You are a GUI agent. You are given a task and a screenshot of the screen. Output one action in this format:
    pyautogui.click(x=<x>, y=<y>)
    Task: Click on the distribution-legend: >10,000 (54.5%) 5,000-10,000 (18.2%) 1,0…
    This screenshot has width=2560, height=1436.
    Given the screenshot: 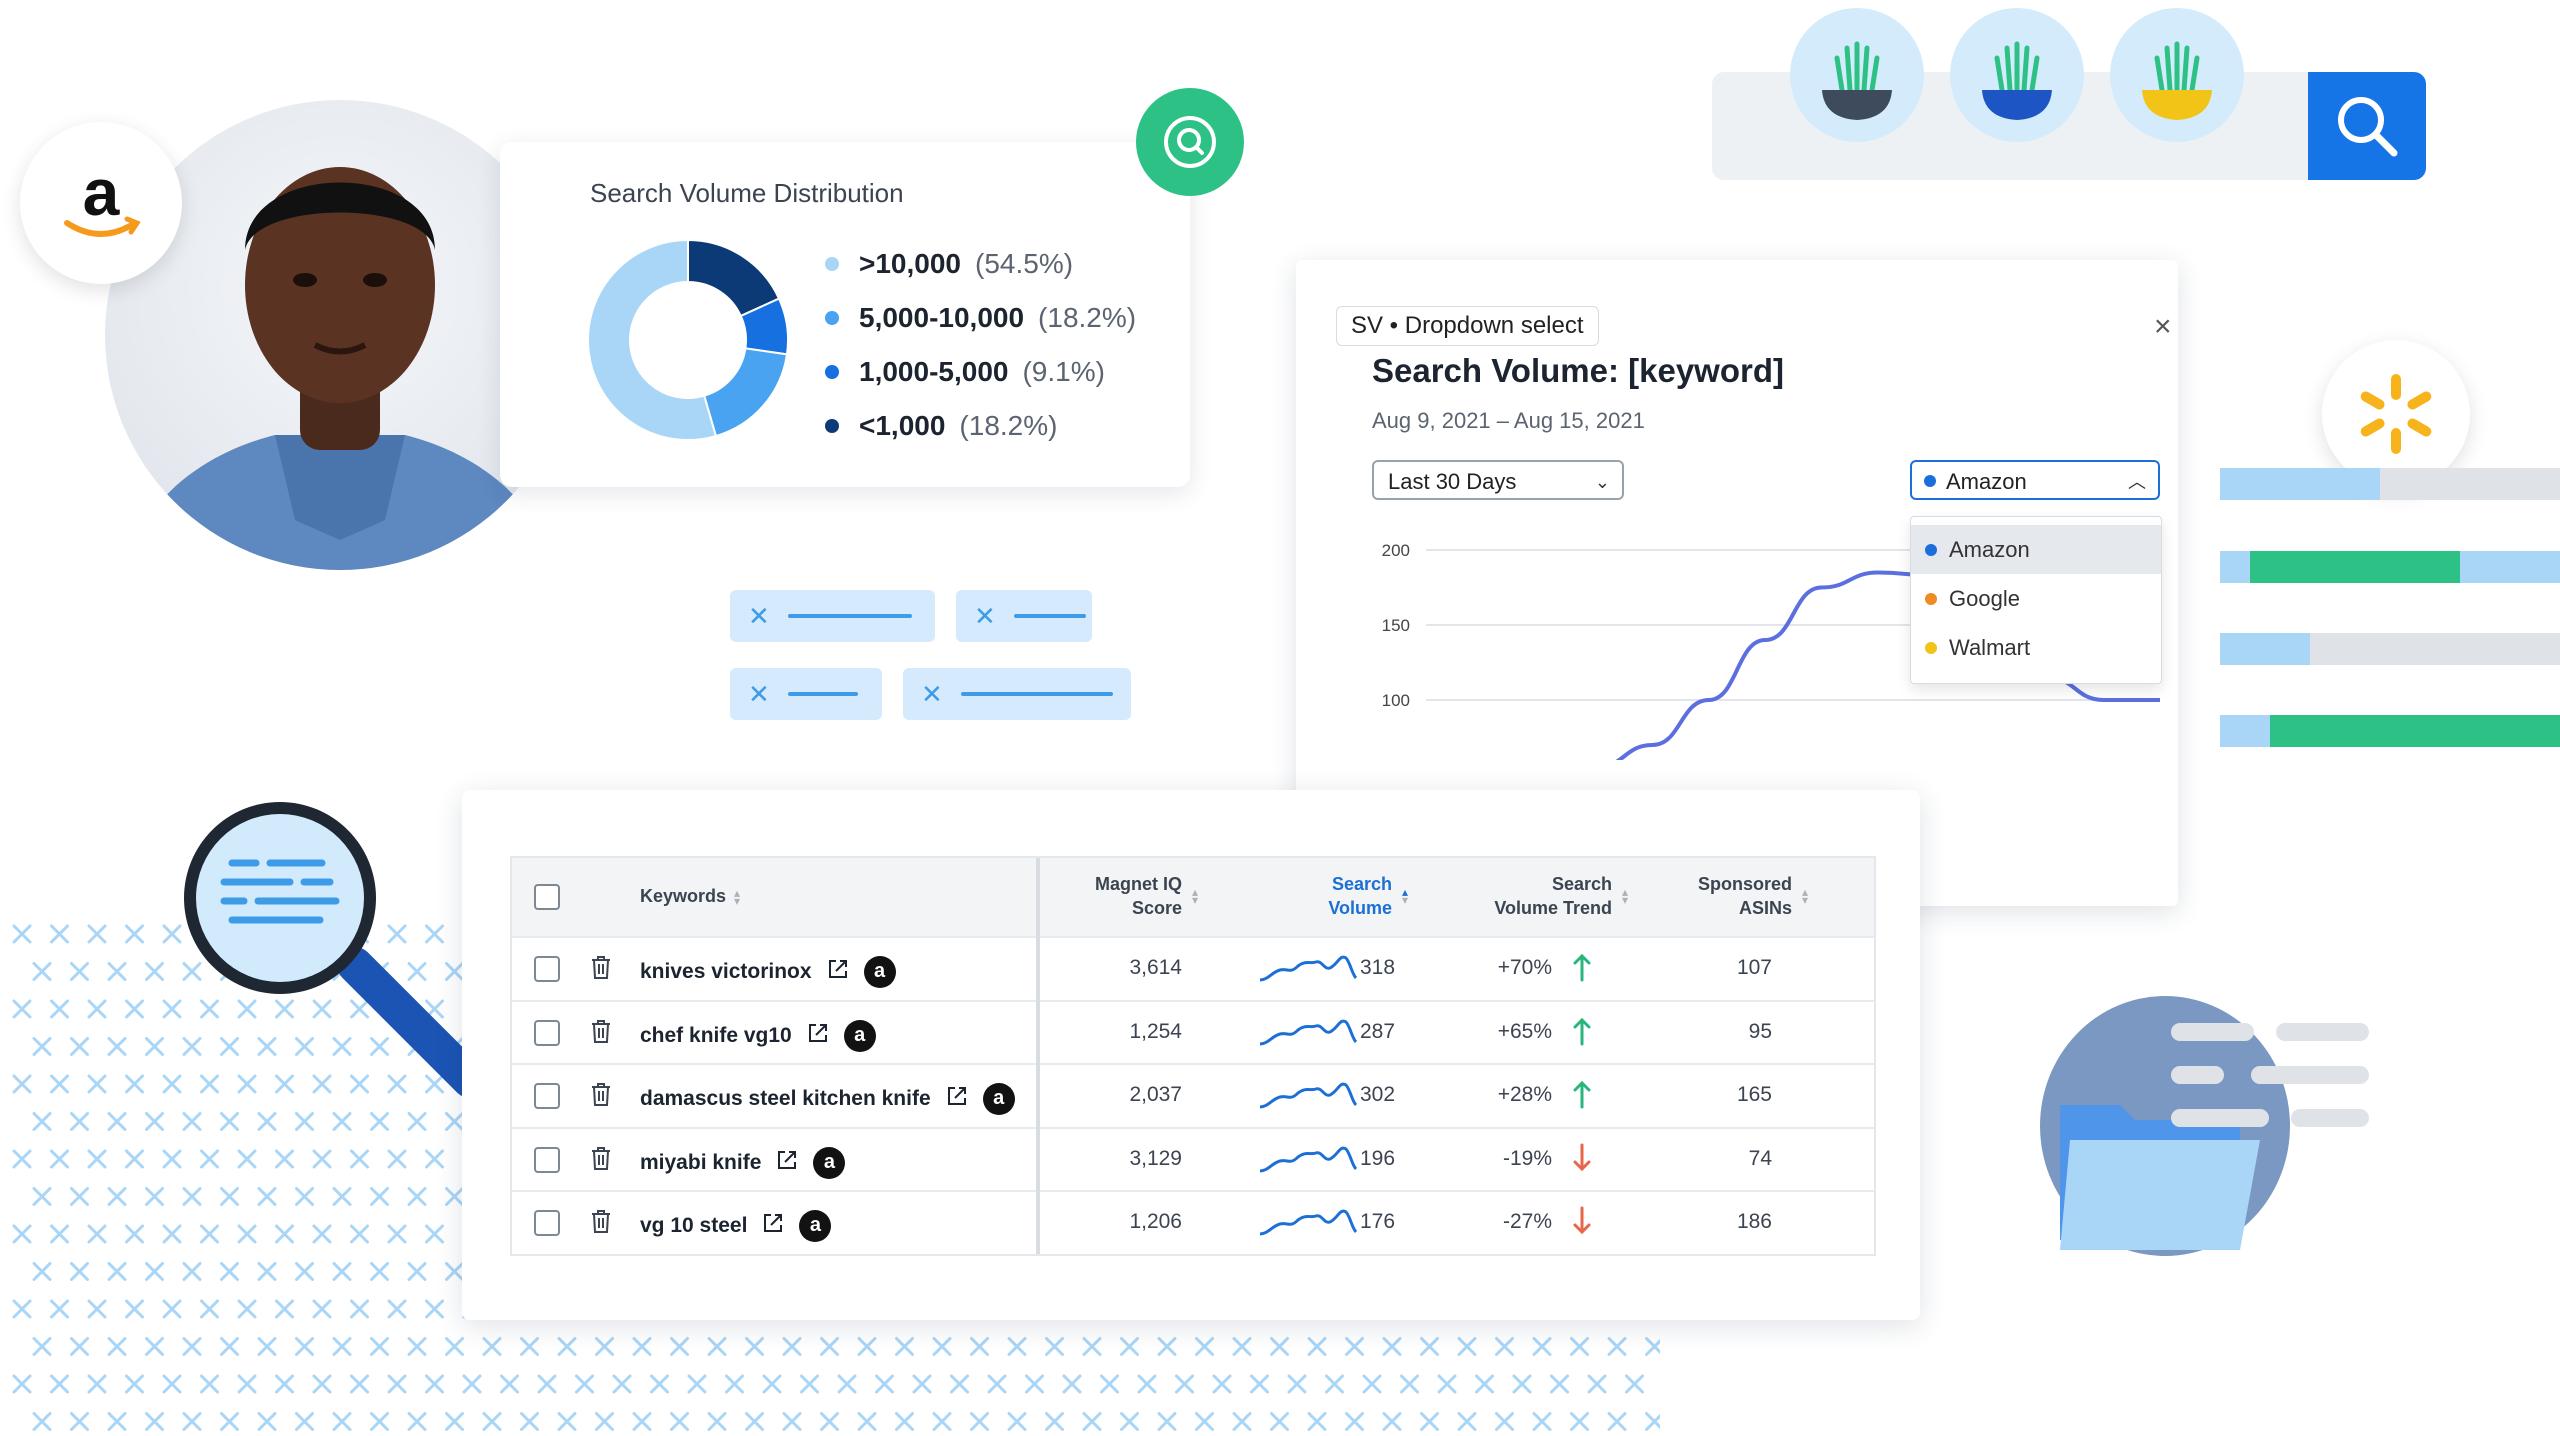 What is the action you would take?
    pyautogui.click(x=980, y=345)
    